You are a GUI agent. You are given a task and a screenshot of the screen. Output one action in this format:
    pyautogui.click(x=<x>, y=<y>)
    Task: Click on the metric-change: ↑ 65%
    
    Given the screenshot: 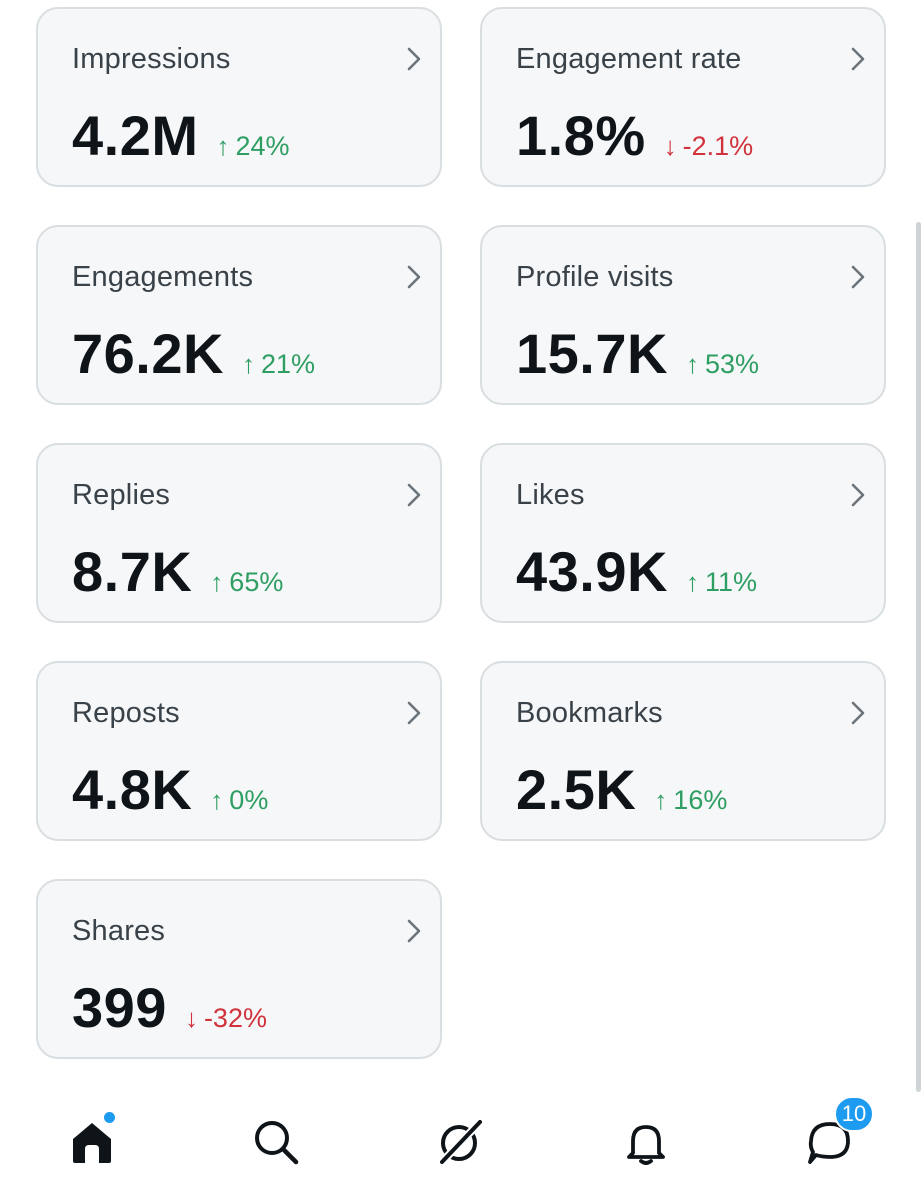 What is the action you would take?
    pyautogui.click(x=246, y=582)
    